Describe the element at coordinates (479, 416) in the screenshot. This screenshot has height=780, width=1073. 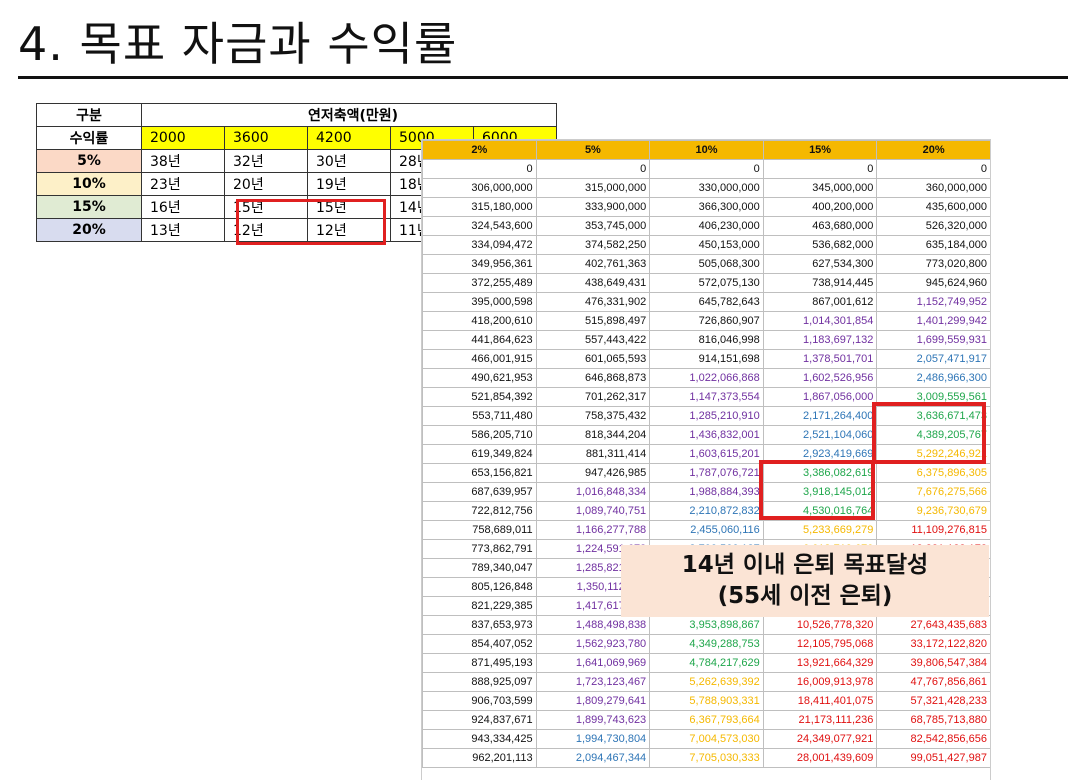
I see `projection-cell: 553,711,480` at that location.